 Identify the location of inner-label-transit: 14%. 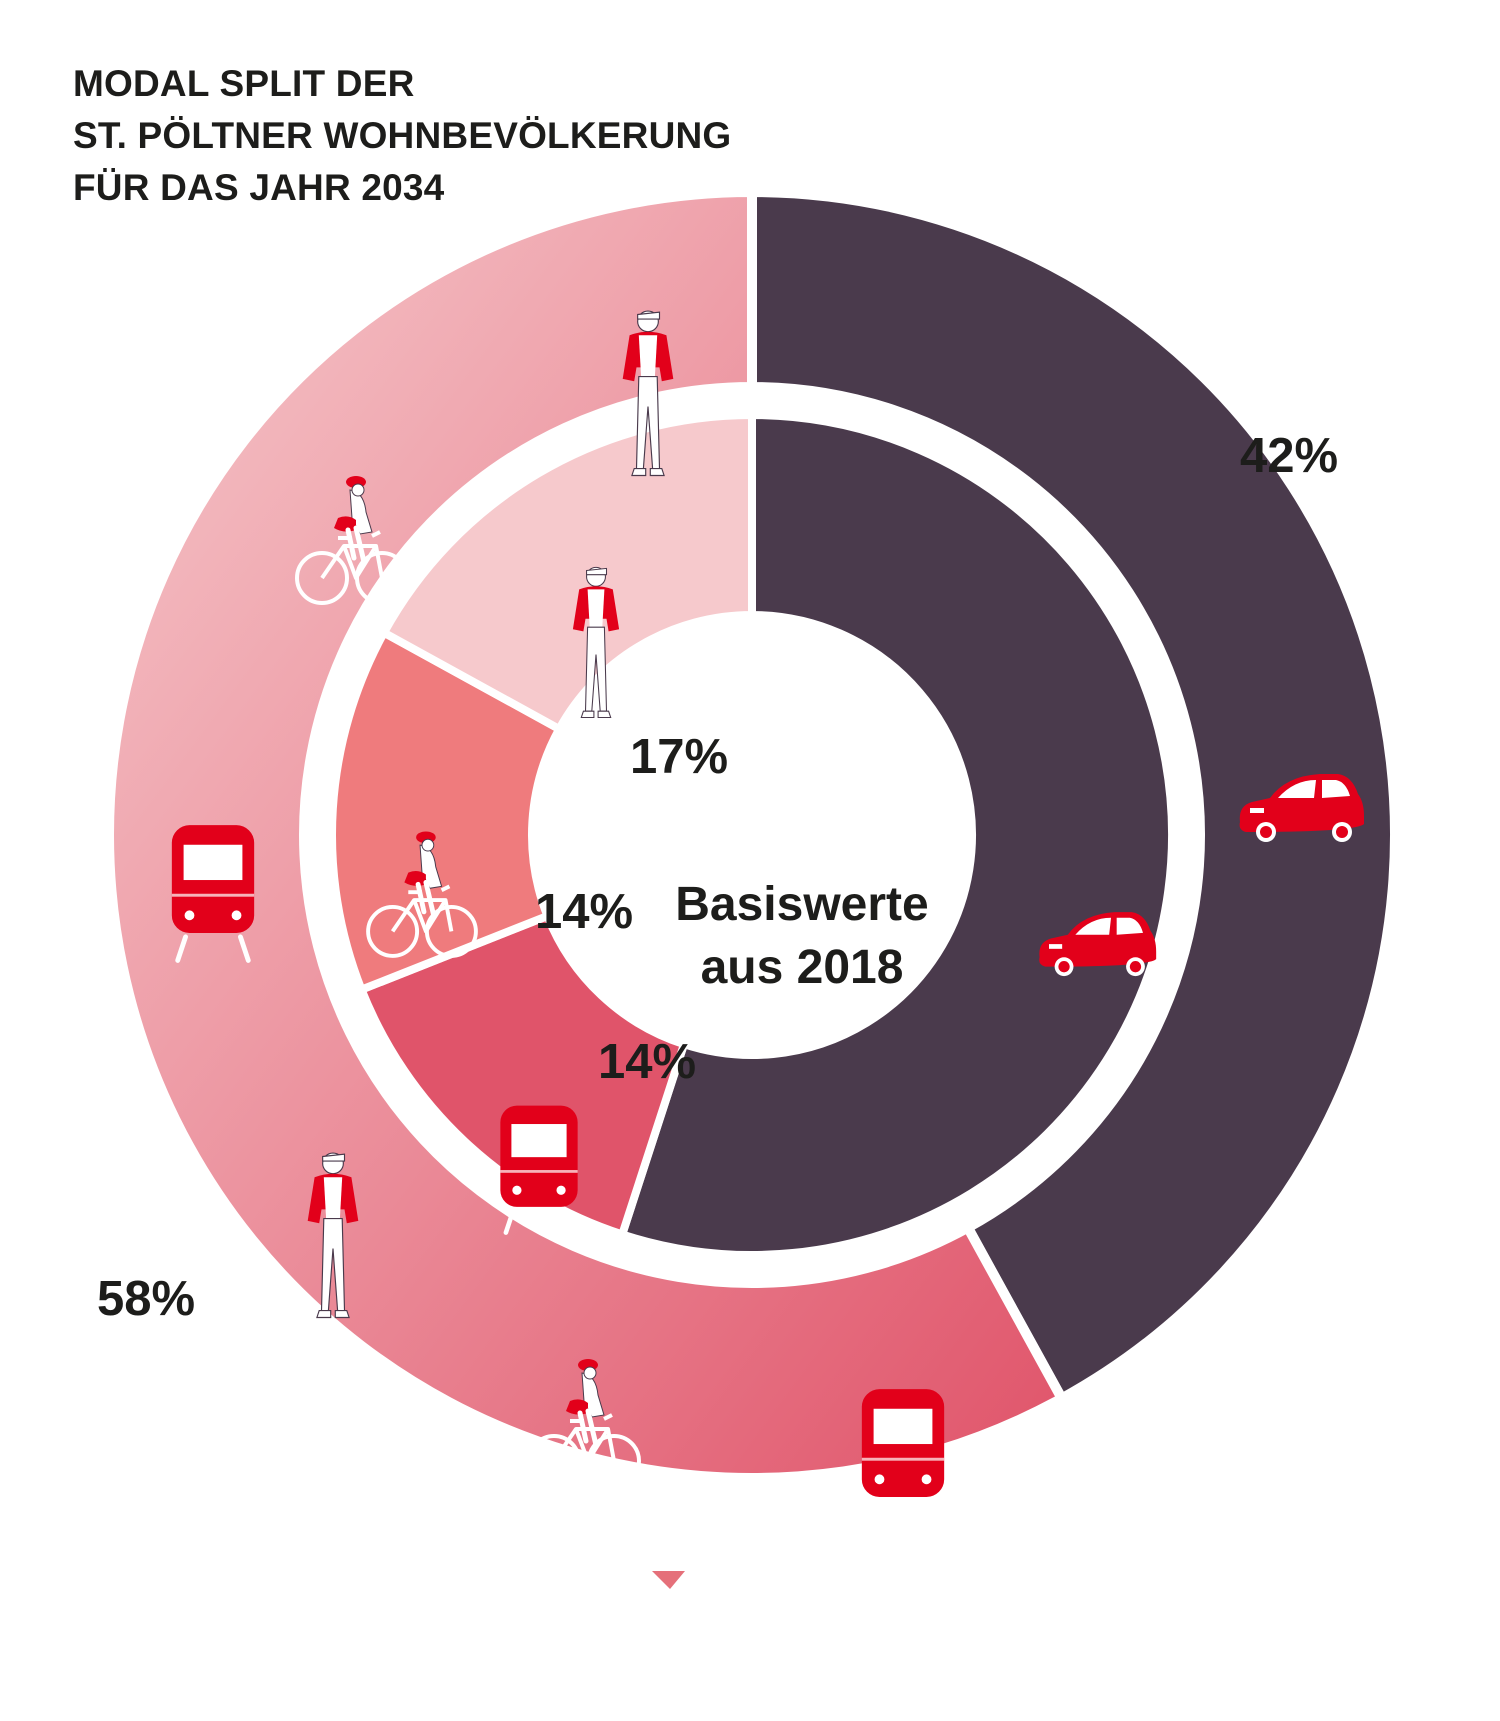
(647, 1062).